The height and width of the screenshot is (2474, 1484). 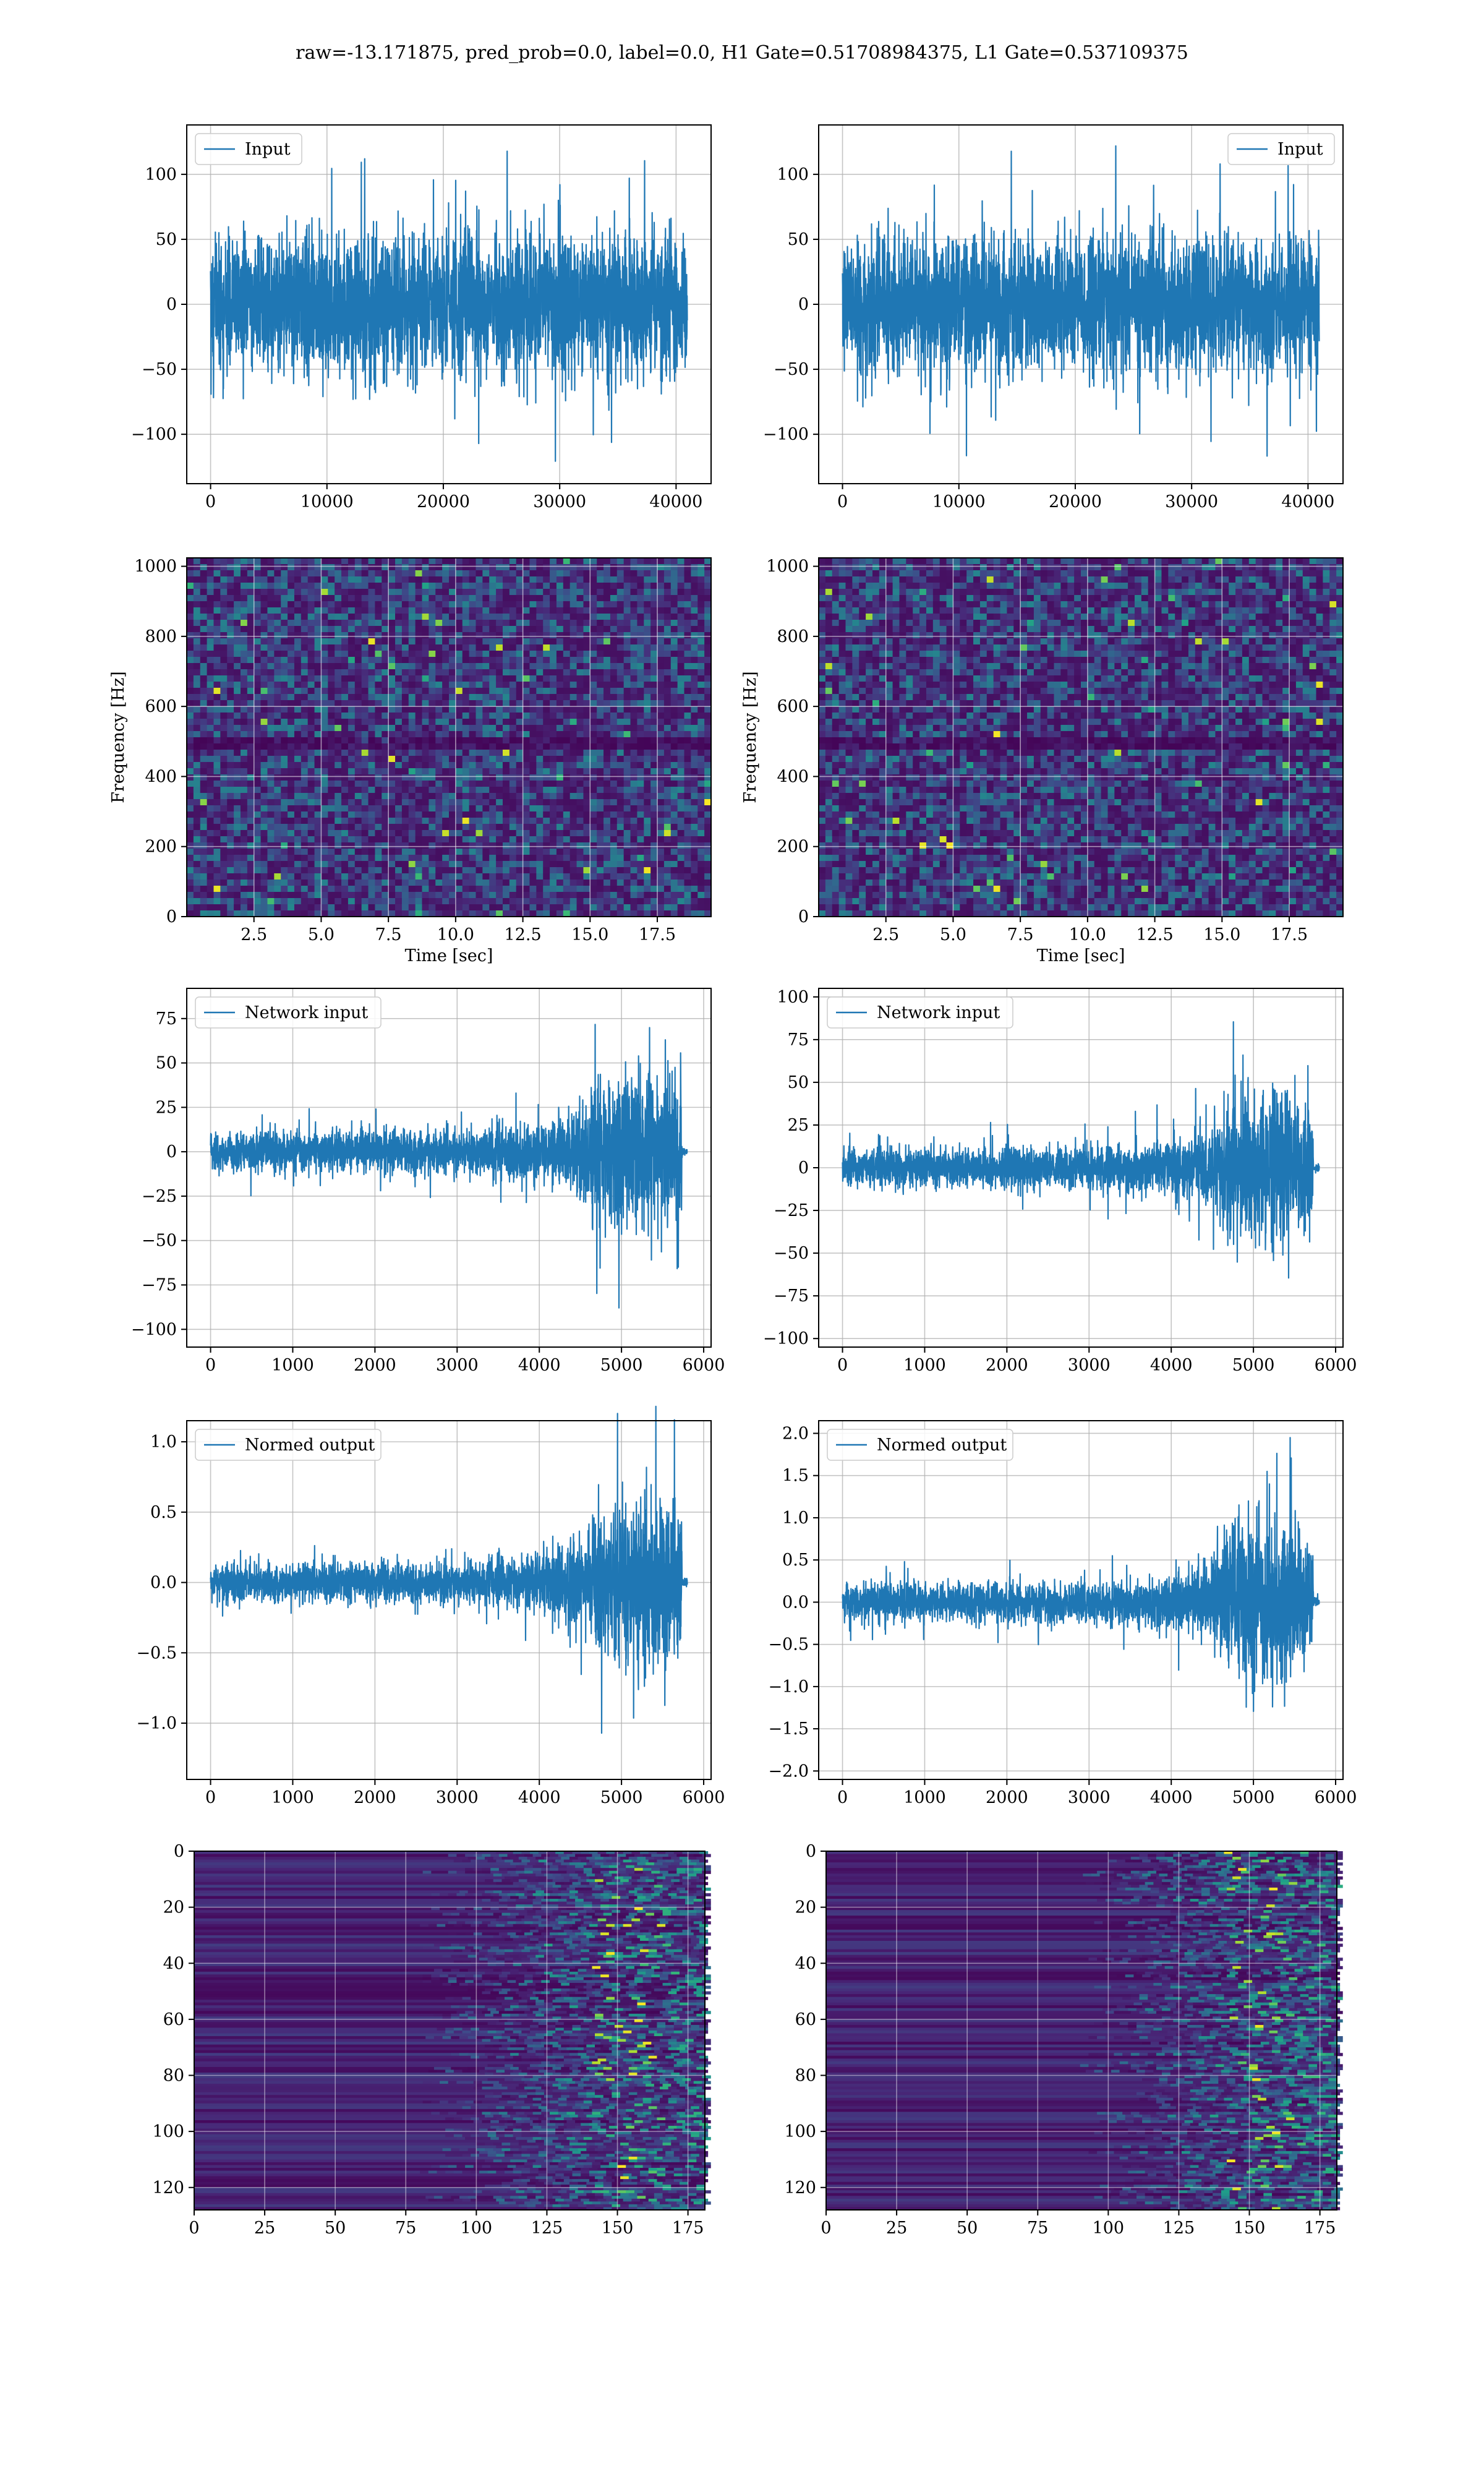 What do you see at coordinates (793, 175) in the screenshot?
I see `input-l1-ytick-label-4: 100` at bounding box center [793, 175].